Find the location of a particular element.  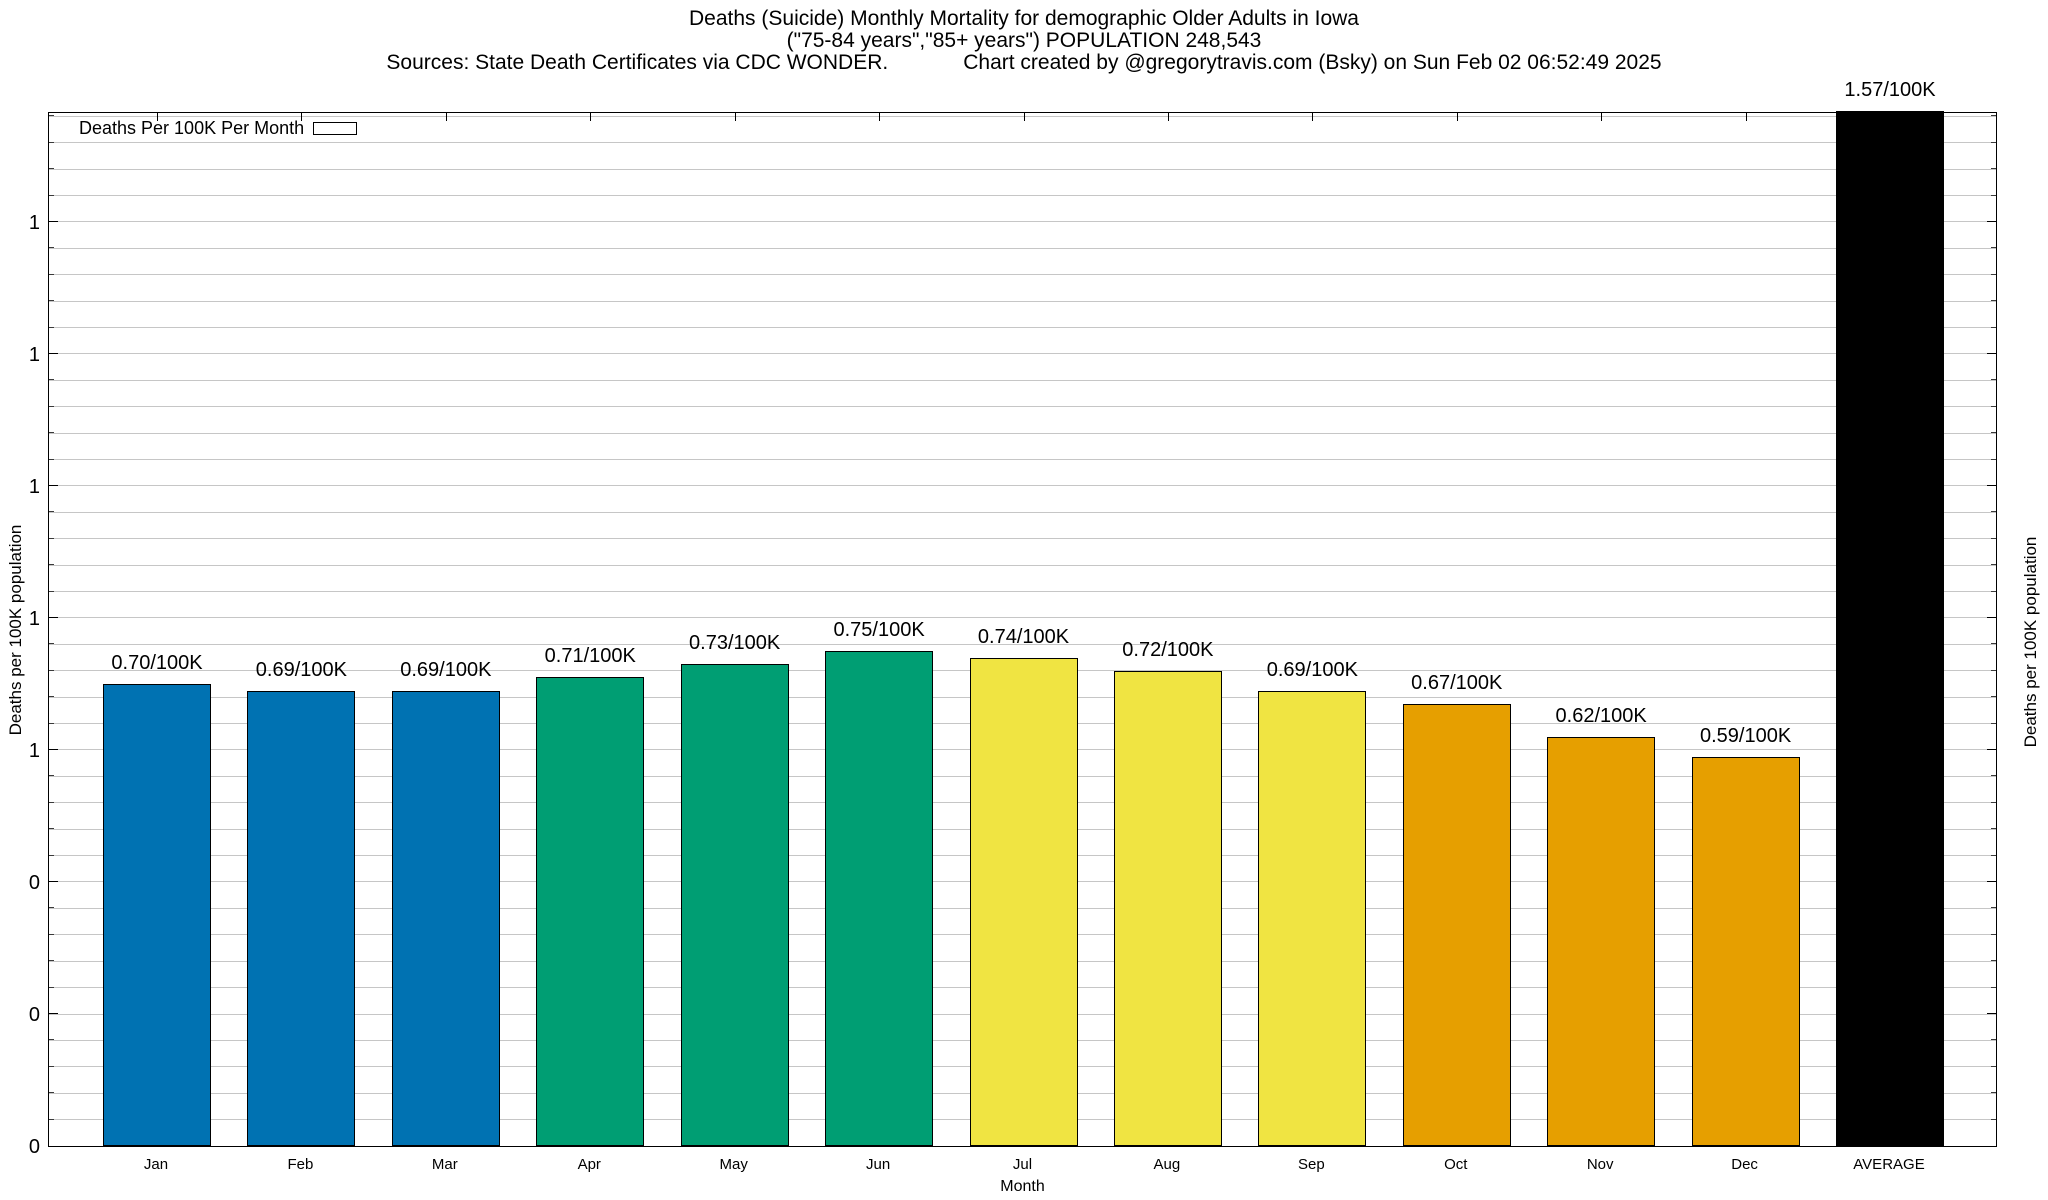

bar-value-label: 0.73/100K is located at coordinates (735, 643).